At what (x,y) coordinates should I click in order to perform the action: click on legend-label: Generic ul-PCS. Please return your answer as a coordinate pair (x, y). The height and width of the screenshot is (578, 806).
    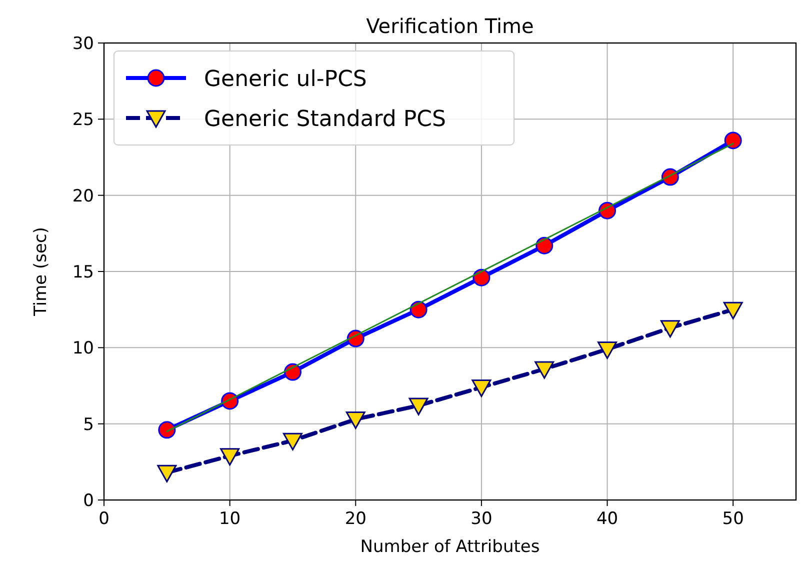
    Looking at the image, I should click on (285, 79).